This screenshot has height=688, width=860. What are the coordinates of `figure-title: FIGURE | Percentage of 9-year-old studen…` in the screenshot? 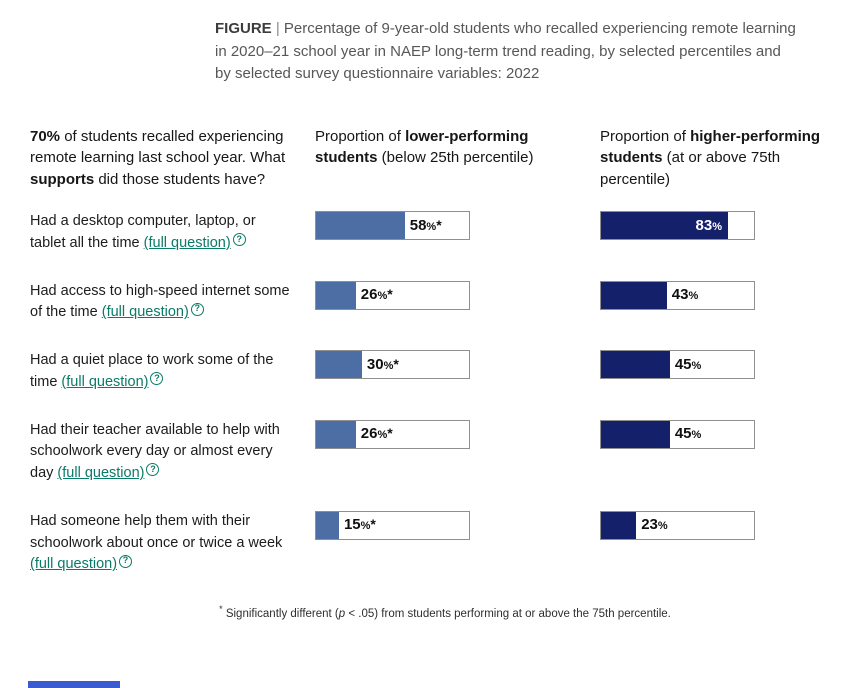 It's located at (507, 52).